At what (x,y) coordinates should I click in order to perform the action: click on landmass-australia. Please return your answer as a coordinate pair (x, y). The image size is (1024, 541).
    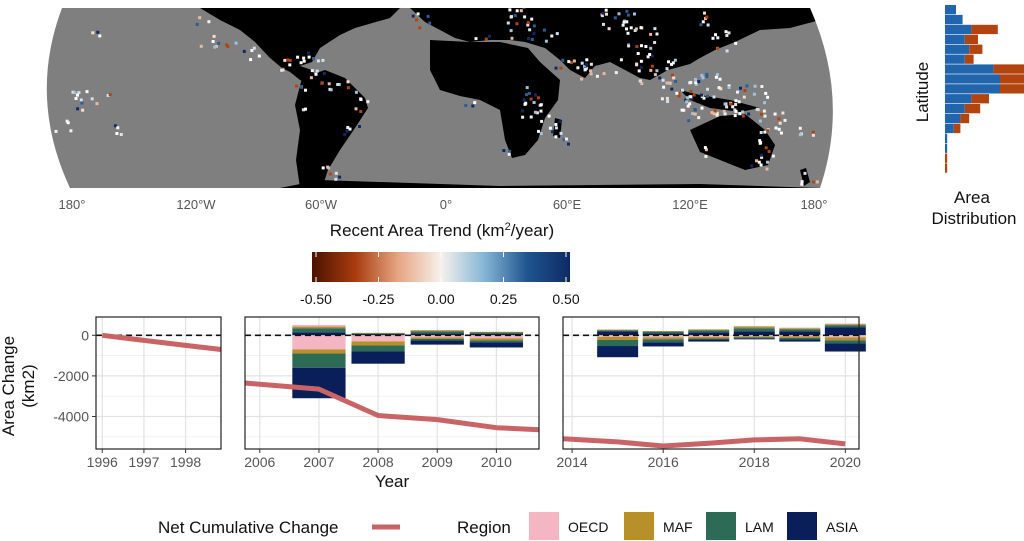
    Looking at the image, I should click on (732, 142).